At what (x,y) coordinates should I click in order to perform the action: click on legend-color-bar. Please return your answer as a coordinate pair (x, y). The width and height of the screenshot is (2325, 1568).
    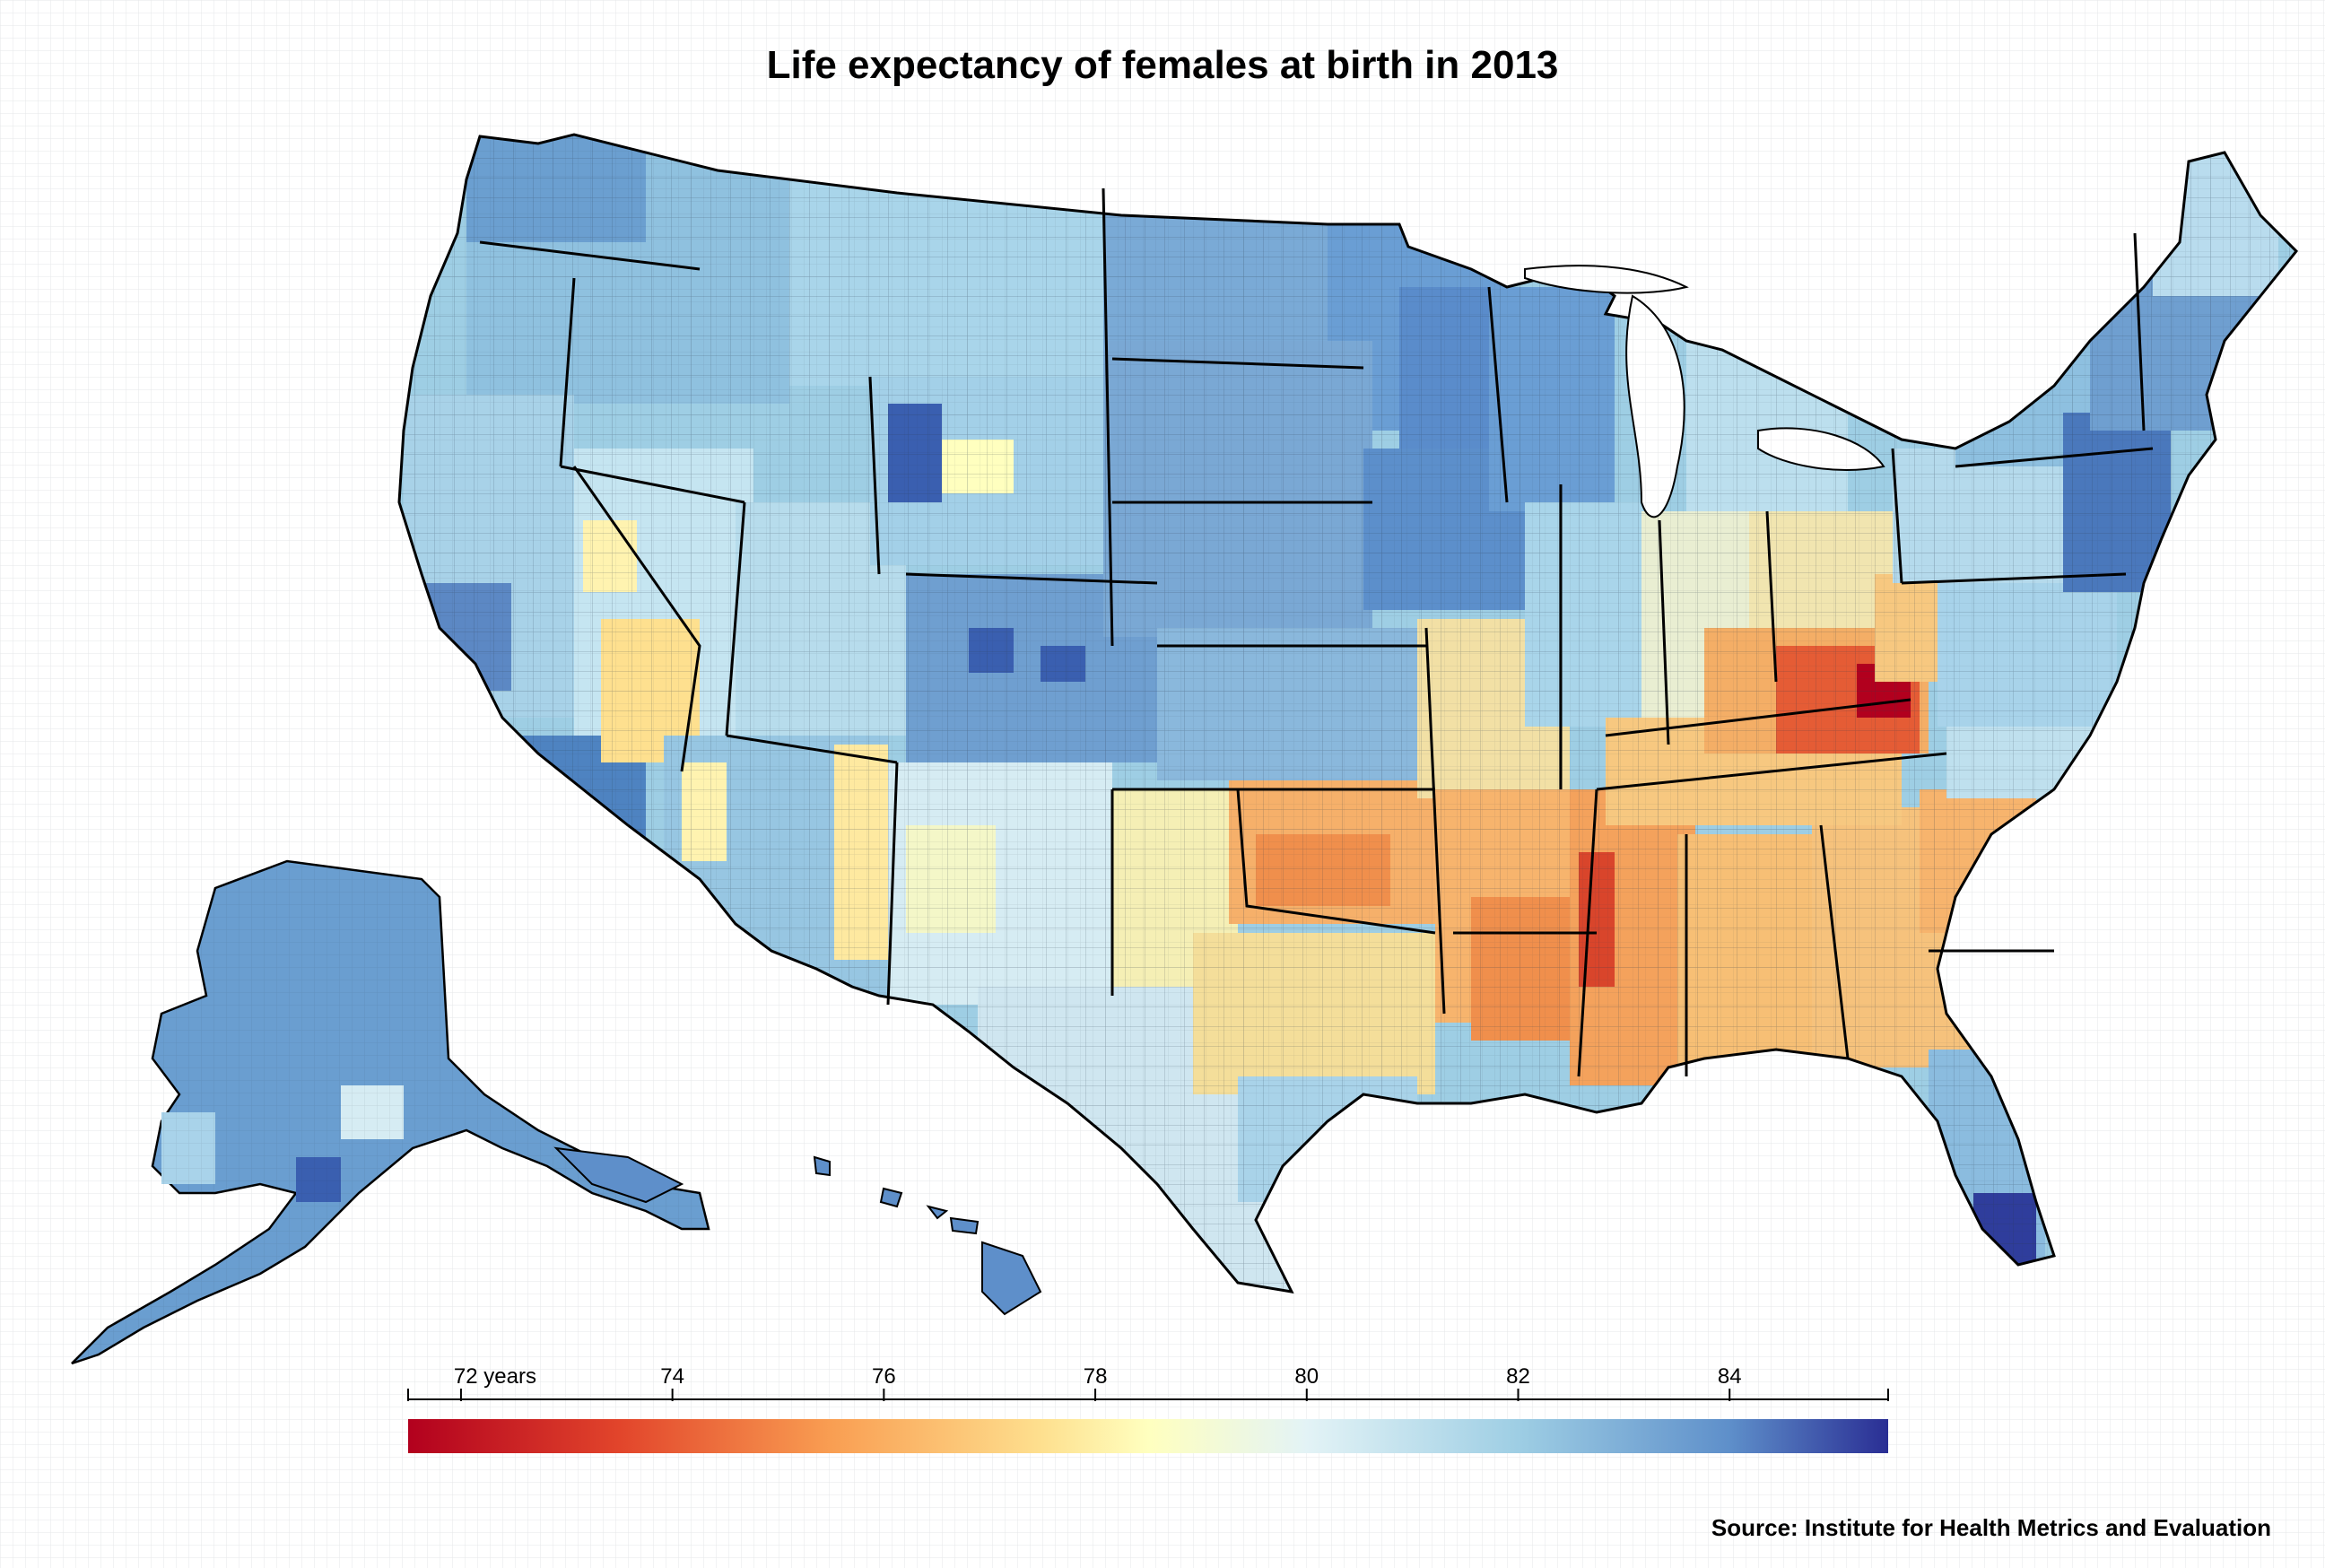
    Looking at the image, I should click on (1148, 1436).